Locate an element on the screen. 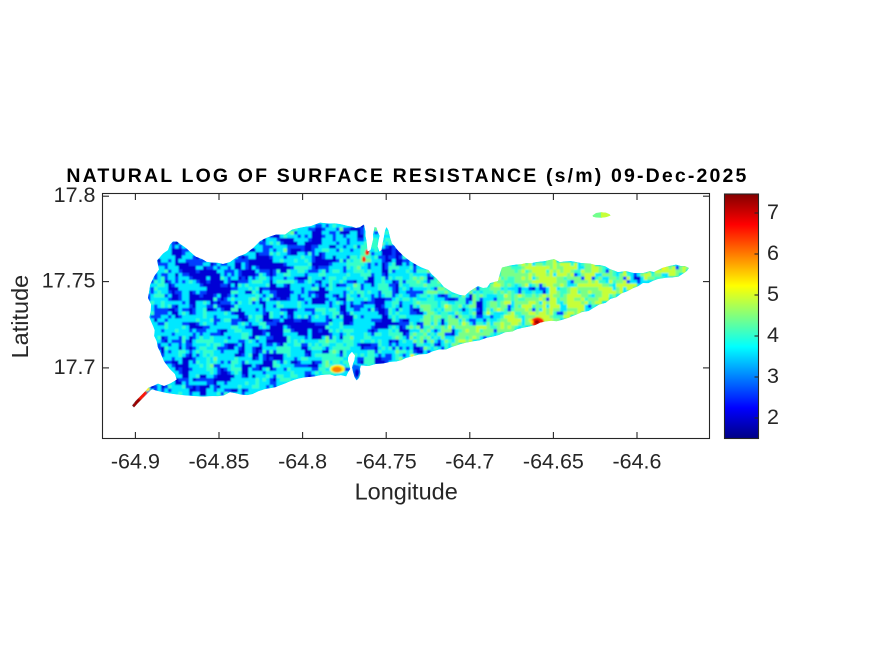 This screenshot has width=875, height=656. svg-text: 6 is located at coordinates (773, 253).